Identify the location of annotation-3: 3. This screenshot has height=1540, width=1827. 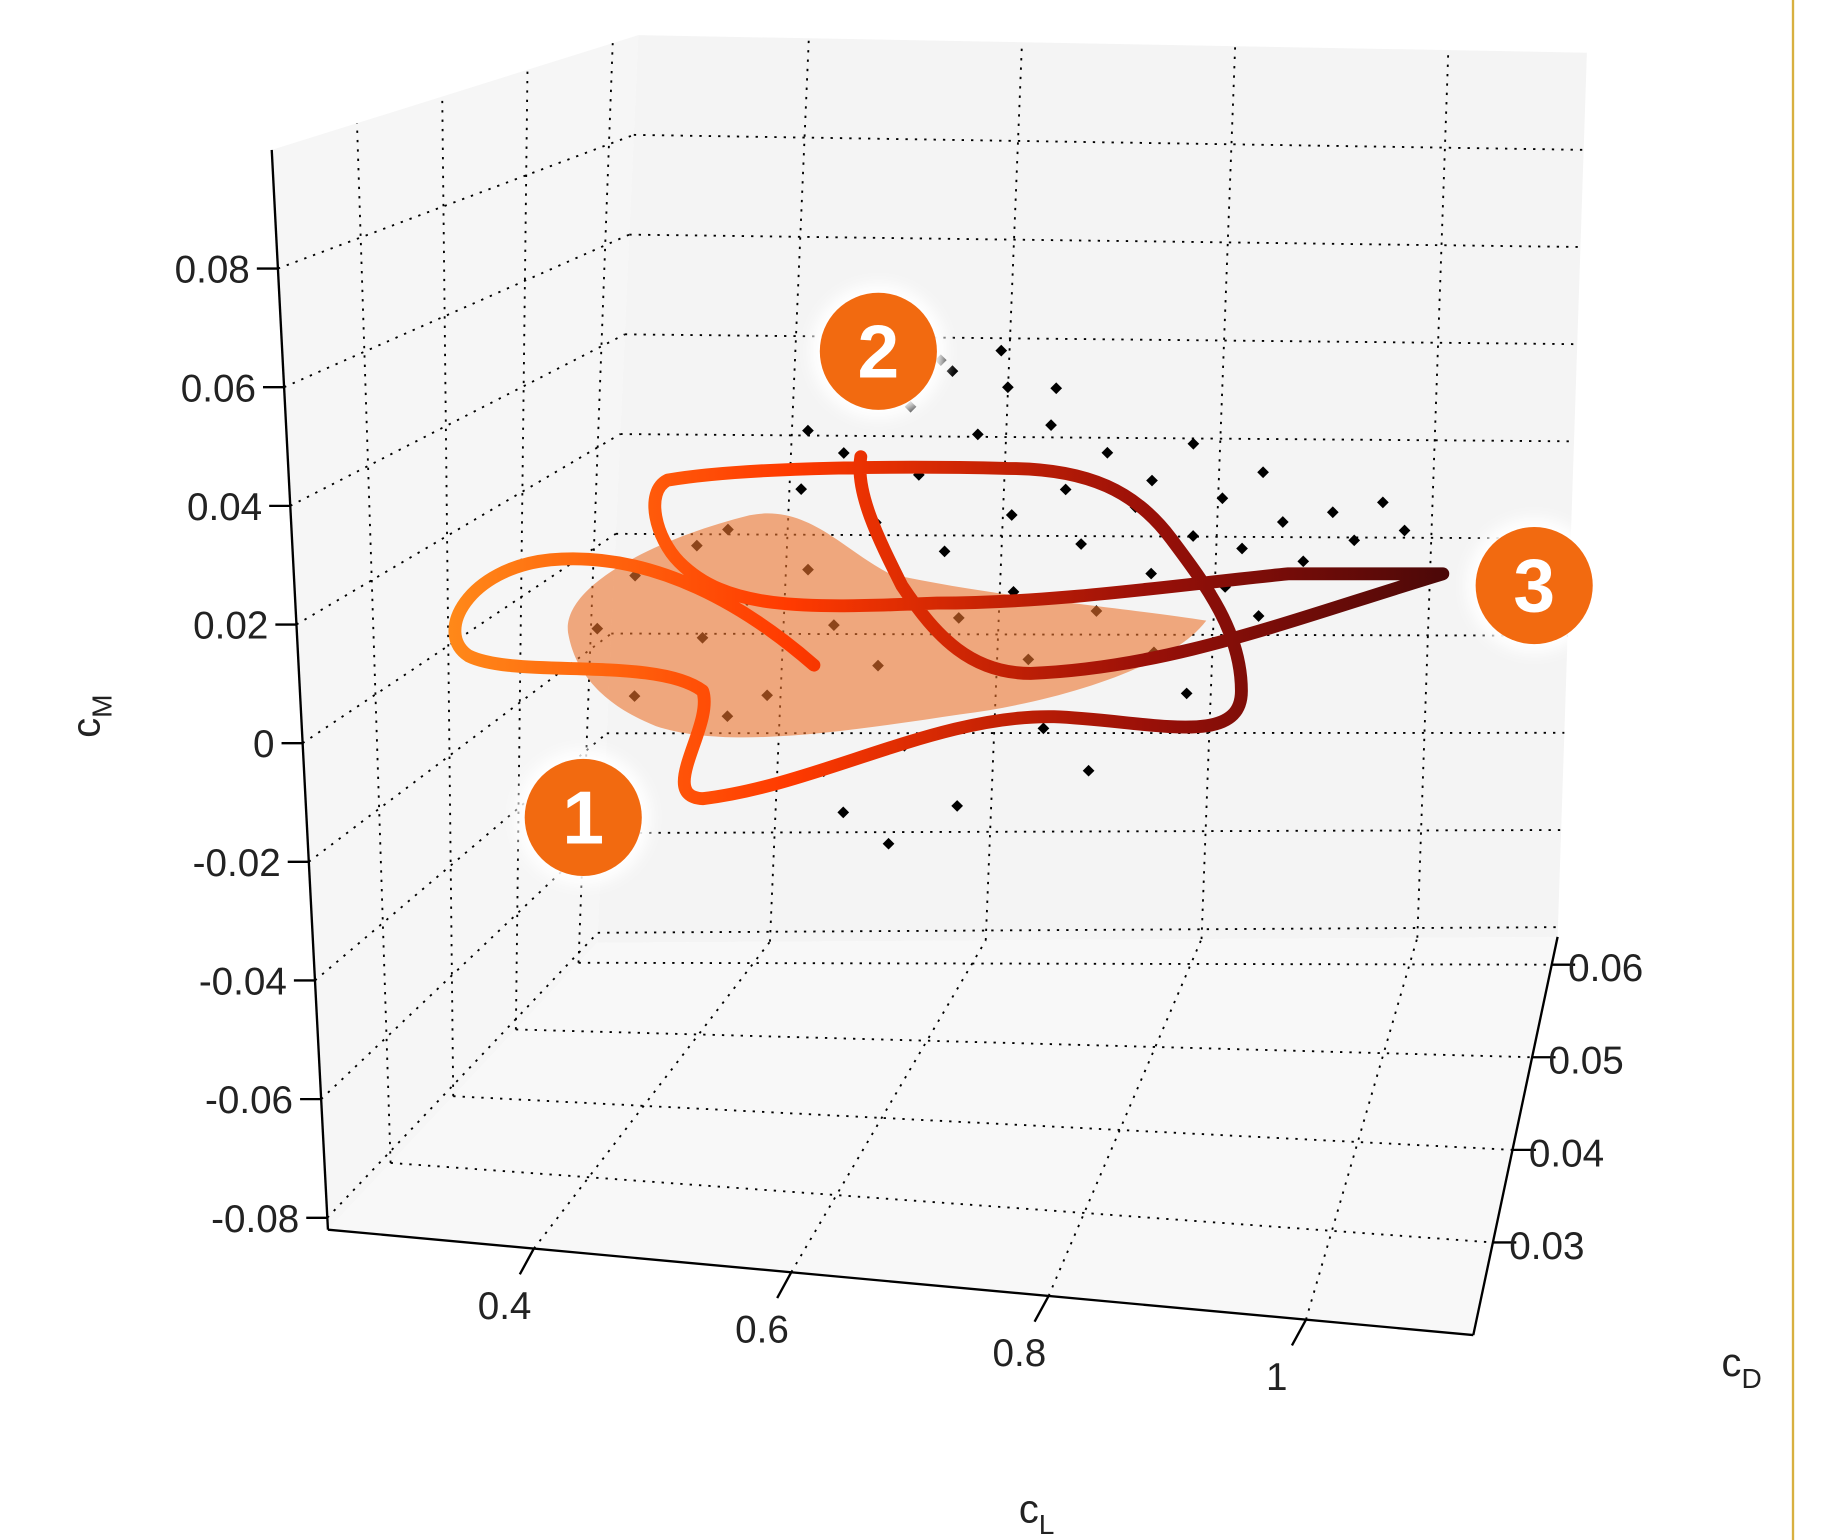
(1534, 585).